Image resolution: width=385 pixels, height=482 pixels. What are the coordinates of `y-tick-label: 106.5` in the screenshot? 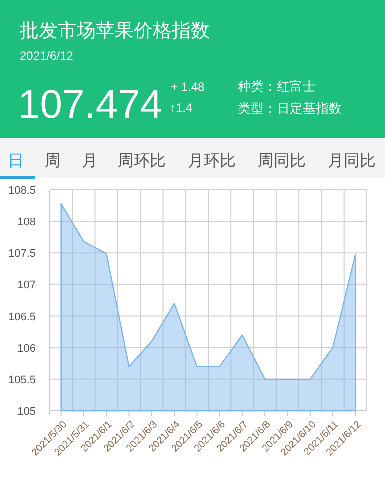 It's located at (22, 317).